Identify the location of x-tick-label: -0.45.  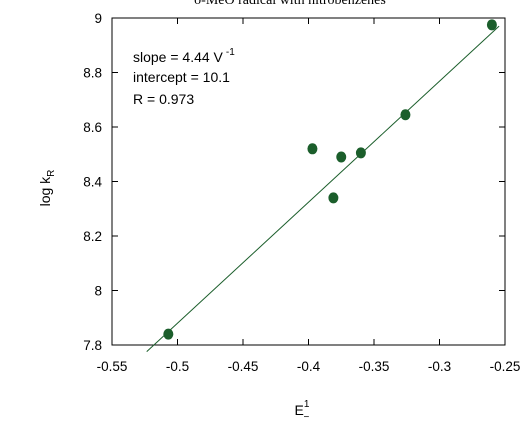
(243, 366).